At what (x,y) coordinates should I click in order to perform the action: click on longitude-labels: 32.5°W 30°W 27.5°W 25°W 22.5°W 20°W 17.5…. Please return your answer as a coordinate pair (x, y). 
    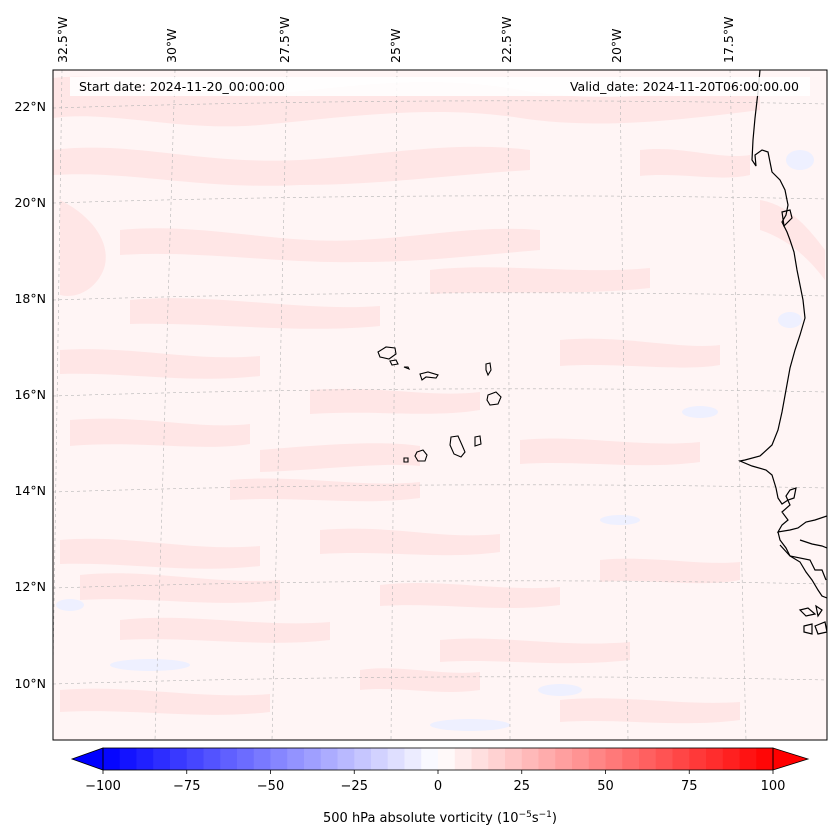
    Looking at the image, I should click on (395, 40).